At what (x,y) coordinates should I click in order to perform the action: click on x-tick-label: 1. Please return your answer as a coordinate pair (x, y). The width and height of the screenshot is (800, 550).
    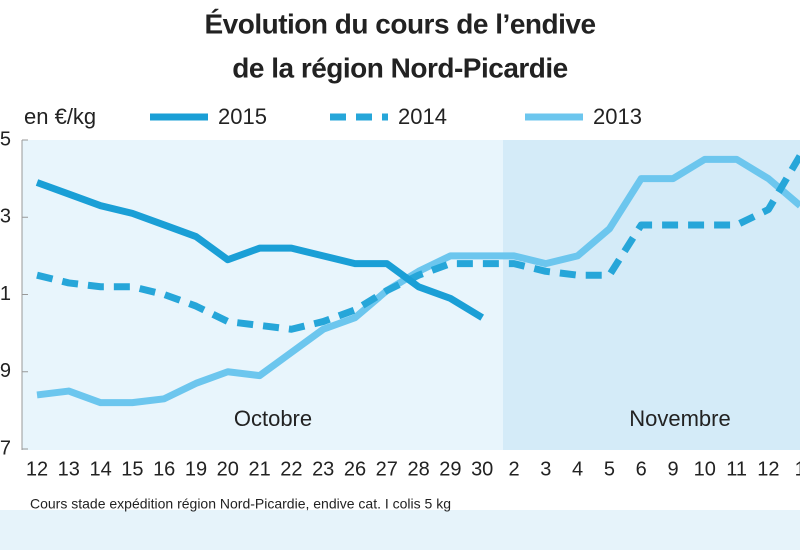
    Looking at the image, I should click on (797, 469).